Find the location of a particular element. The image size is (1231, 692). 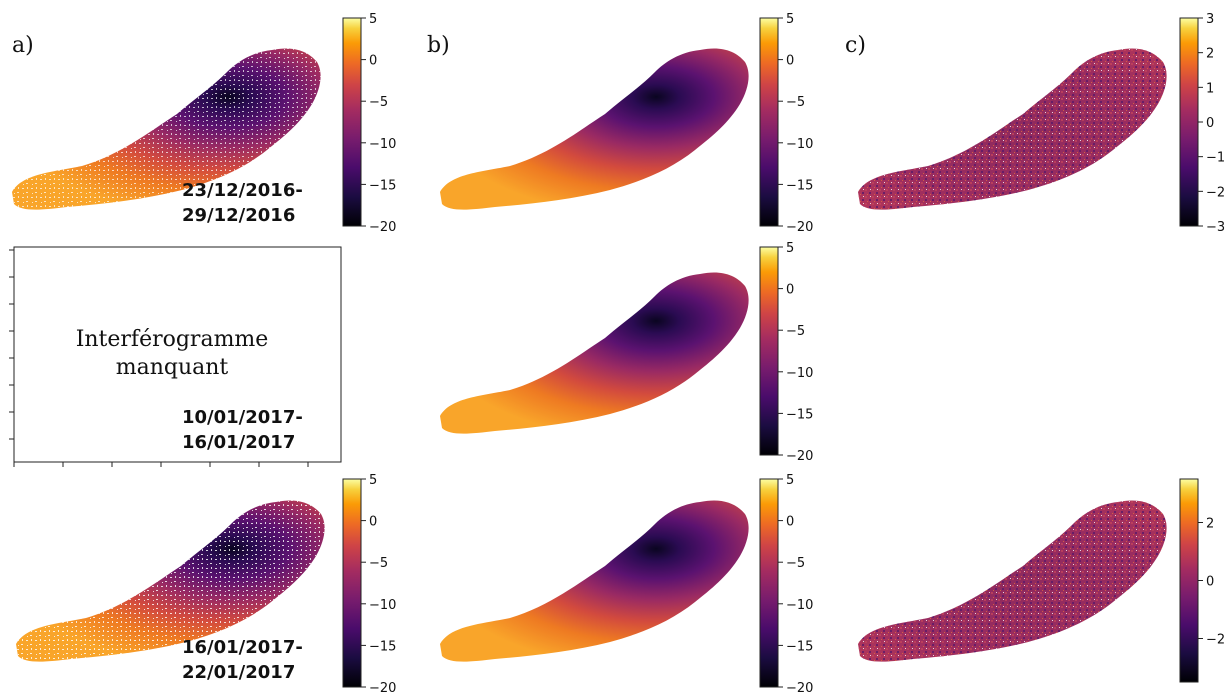

colorbar-b3-tick-label: −5 is located at coordinates (795, 563).